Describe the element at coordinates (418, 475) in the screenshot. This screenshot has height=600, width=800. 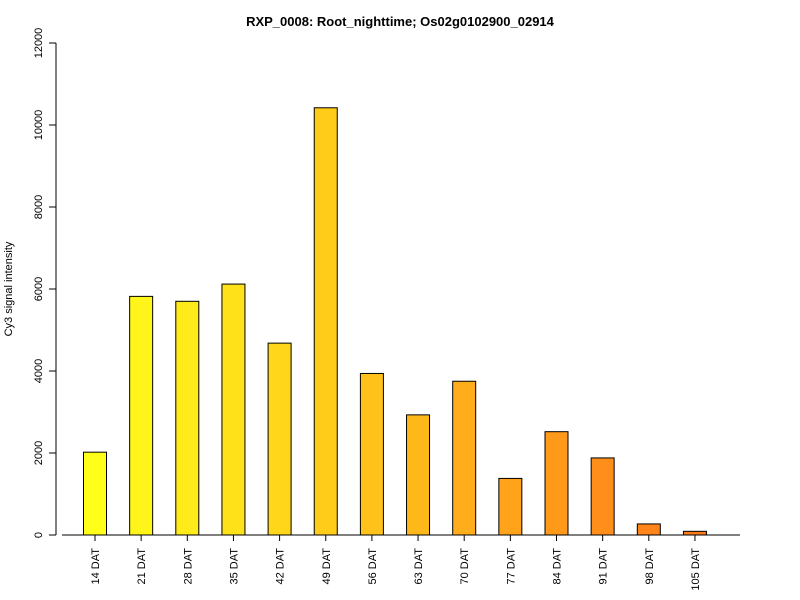
I see `bar-63-dat` at that location.